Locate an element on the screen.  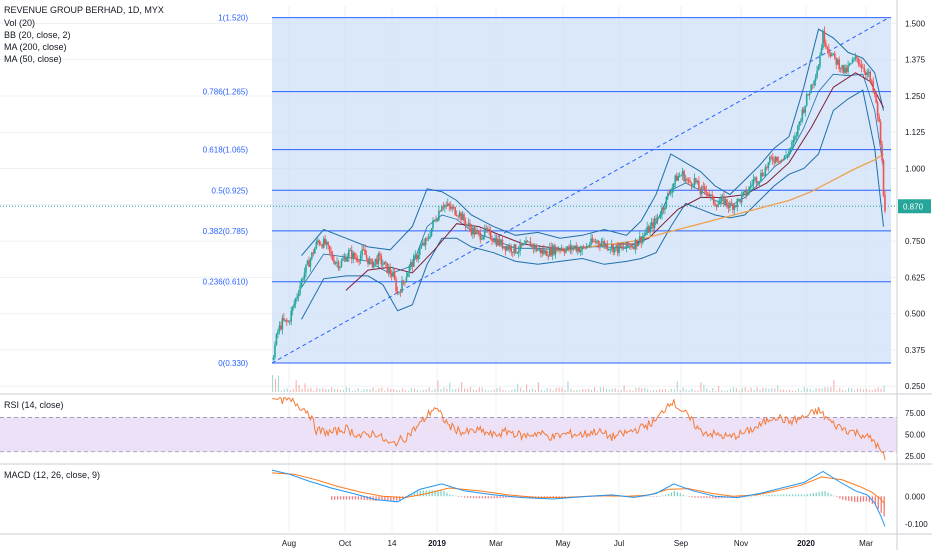
macd-legend: MACD (12, 26, close, 9) is located at coordinates (52, 475).